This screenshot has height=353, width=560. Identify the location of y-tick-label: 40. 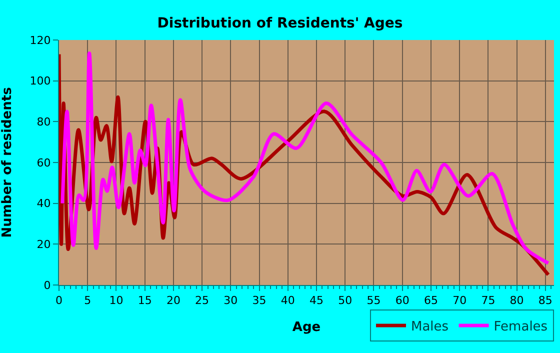
(43, 203).